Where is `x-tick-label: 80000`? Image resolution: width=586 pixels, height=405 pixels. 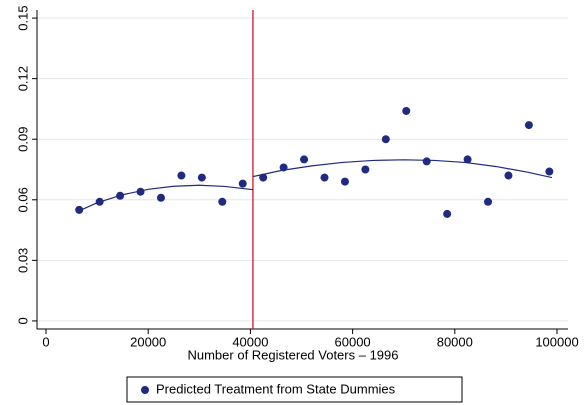
x-tick-label: 80000 is located at coordinates (455, 341).